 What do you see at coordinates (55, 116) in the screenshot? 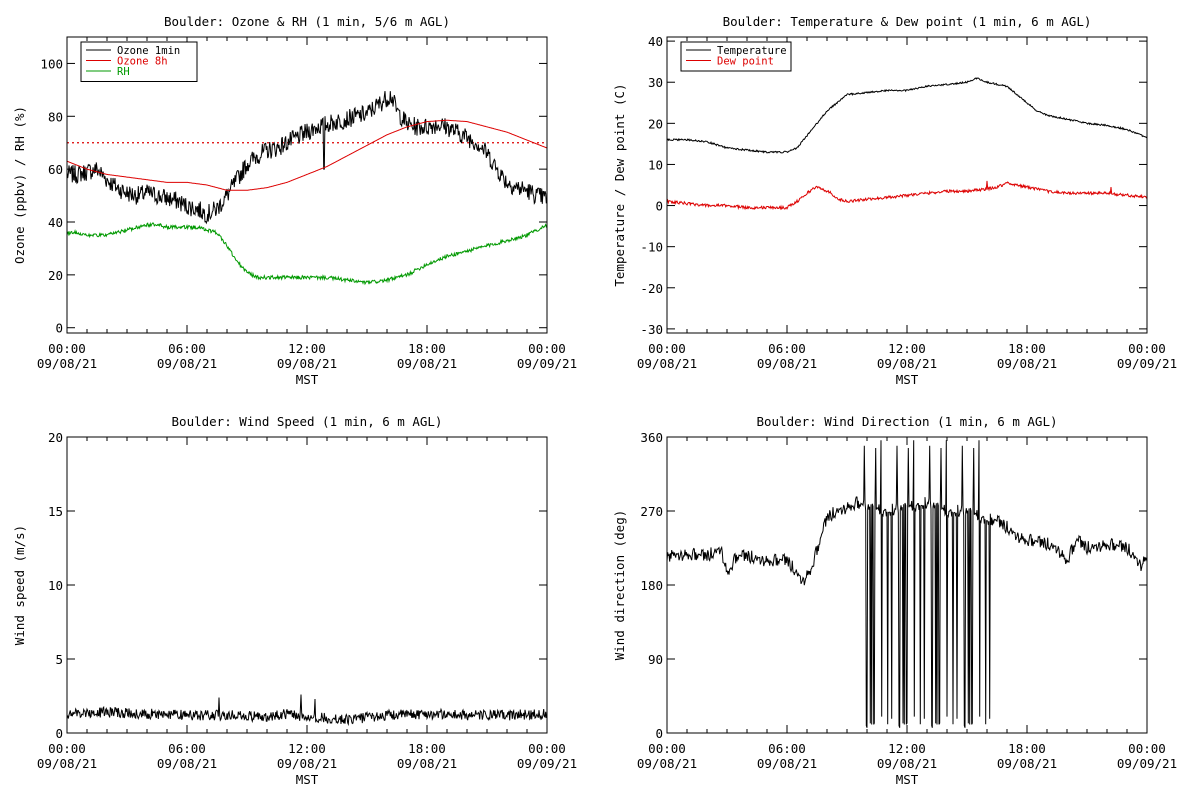
I see `y-tick-label: 80` at bounding box center [55, 116].